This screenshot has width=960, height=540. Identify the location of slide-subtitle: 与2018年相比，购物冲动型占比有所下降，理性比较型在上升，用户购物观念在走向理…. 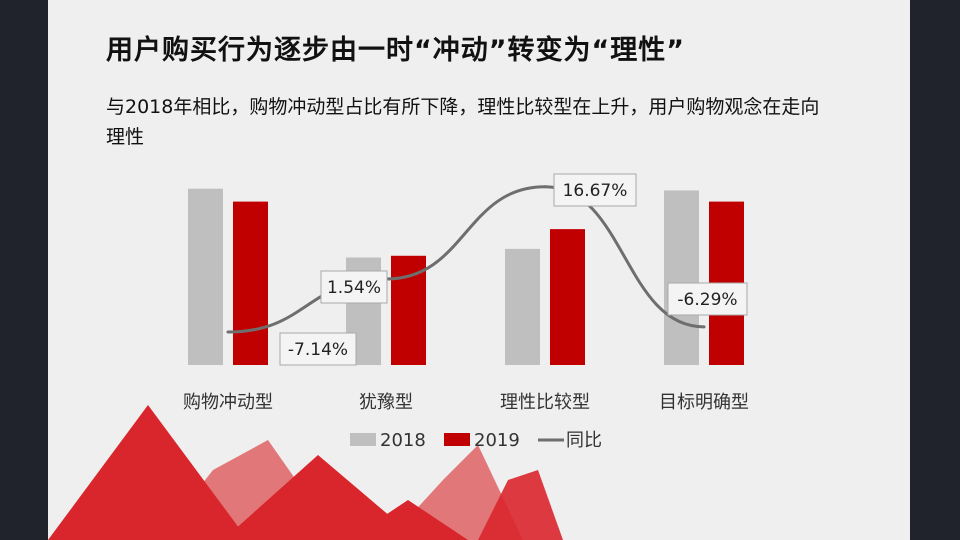
(463, 122).